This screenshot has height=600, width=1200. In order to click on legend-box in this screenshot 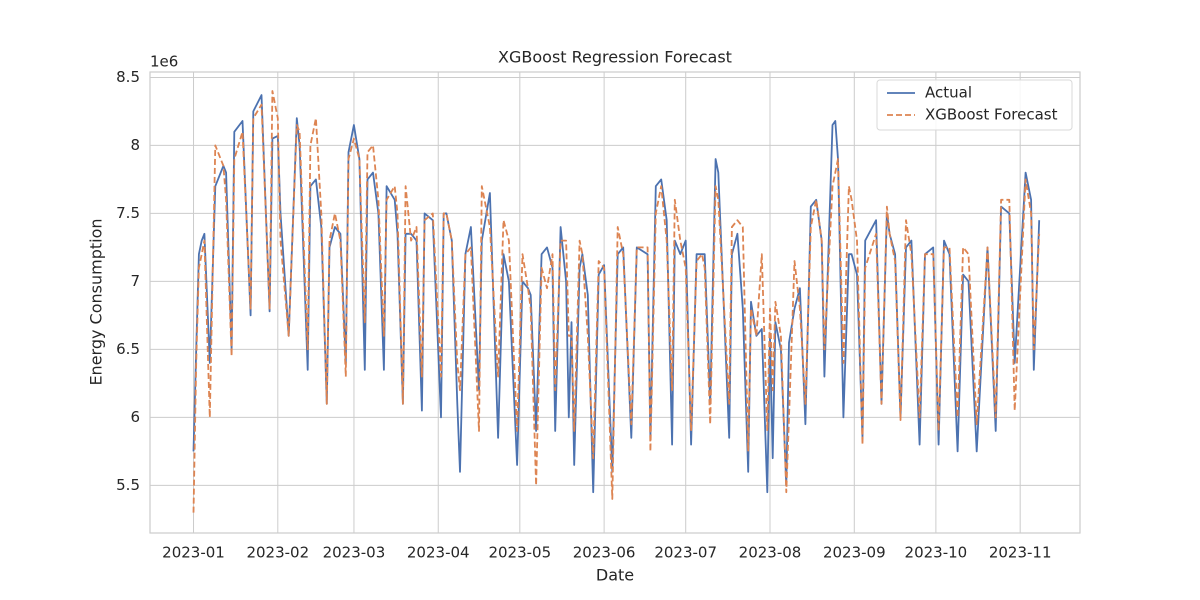, I will do `click(974, 105)`.